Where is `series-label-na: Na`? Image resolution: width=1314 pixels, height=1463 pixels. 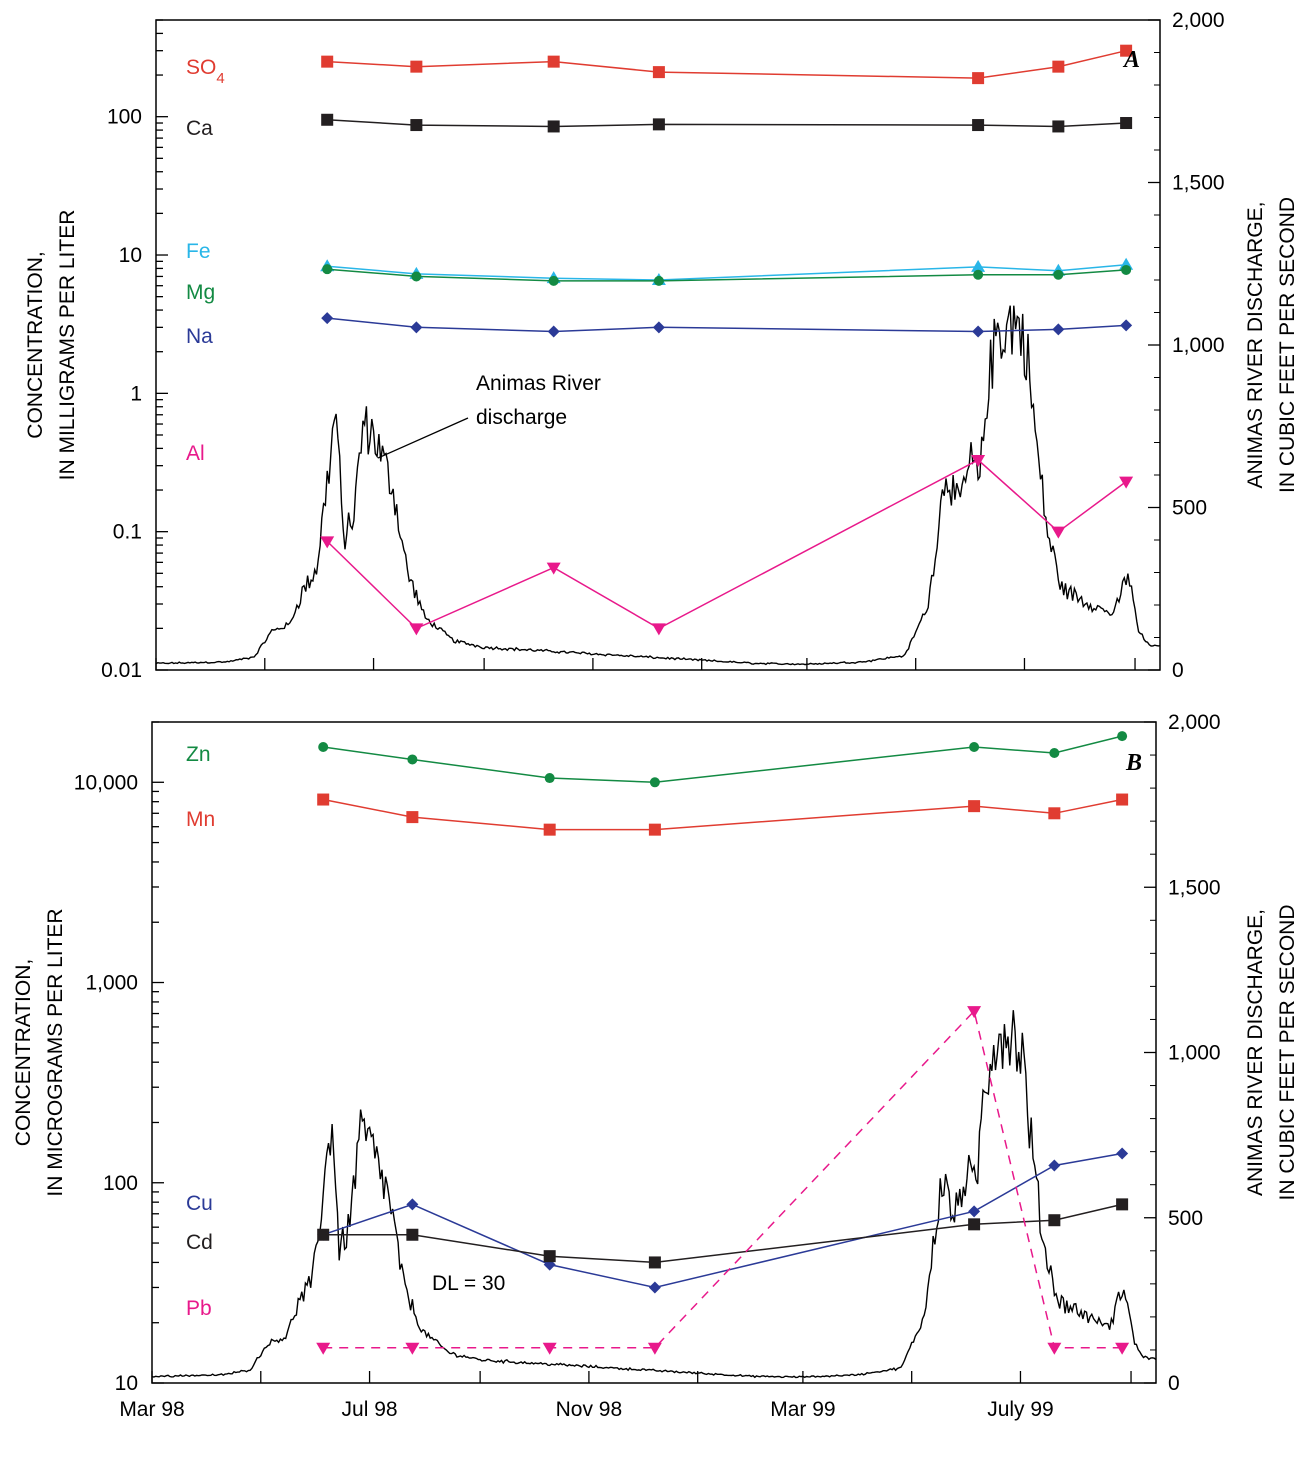 series-label-na: Na is located at coordinates (199, 336).